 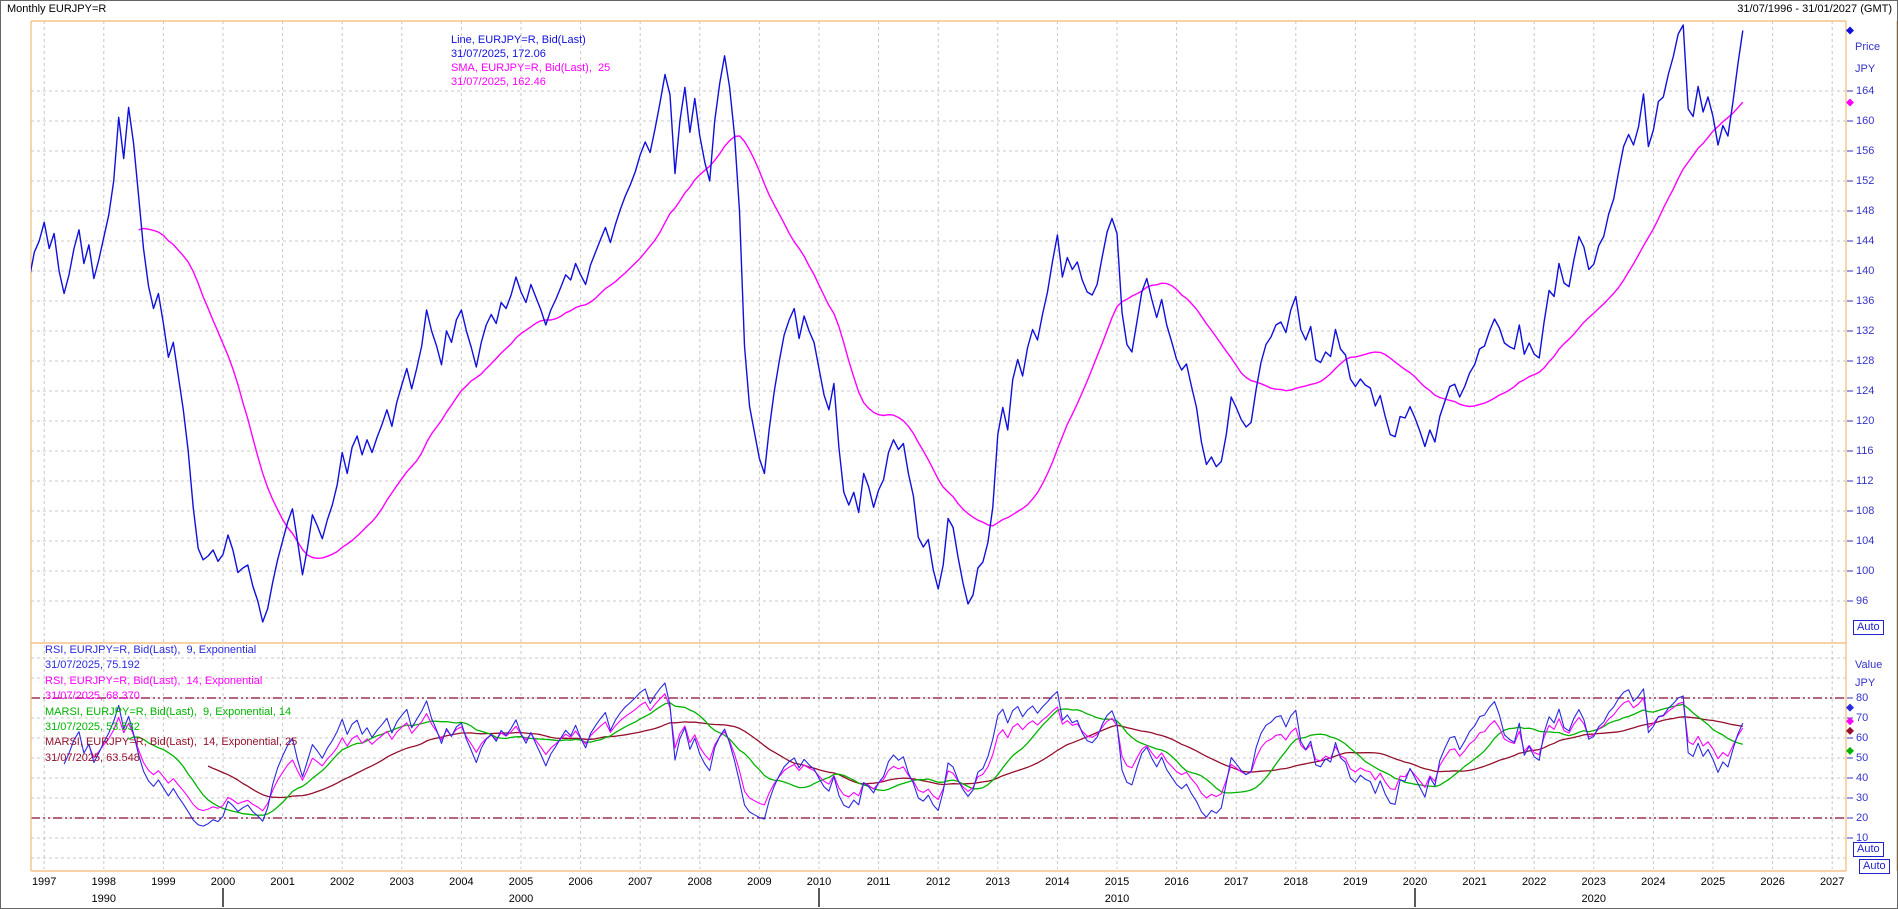 What do you see at coordinates (57, 9) in the screenshot?
I see `chart-title: Monthly EURJPY=R` at bounding box center [57, 9].